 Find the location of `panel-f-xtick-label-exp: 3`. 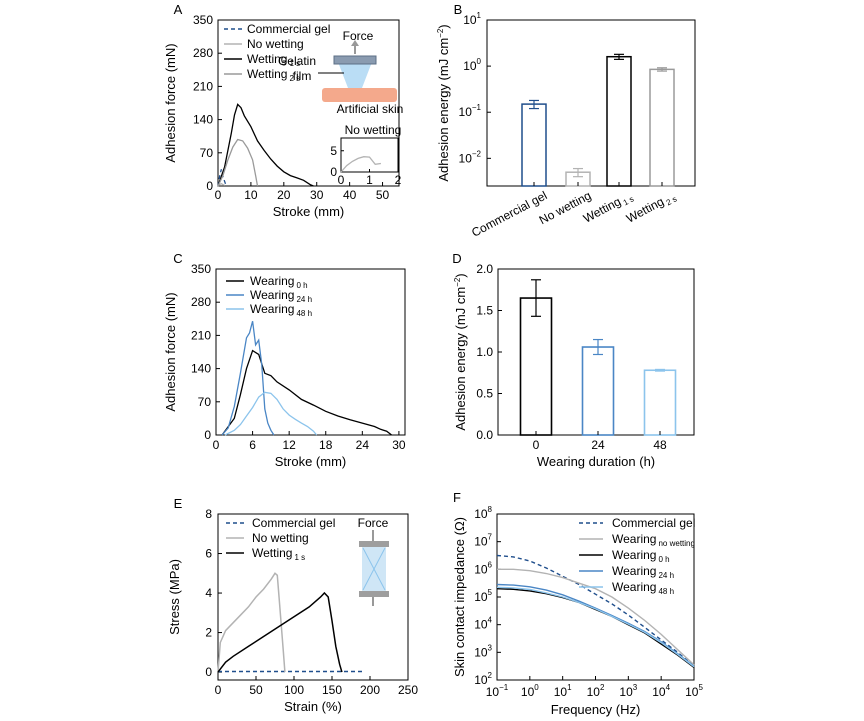

panel-f-xtick-label-exp: 3 is located at coordinates (635, 687).